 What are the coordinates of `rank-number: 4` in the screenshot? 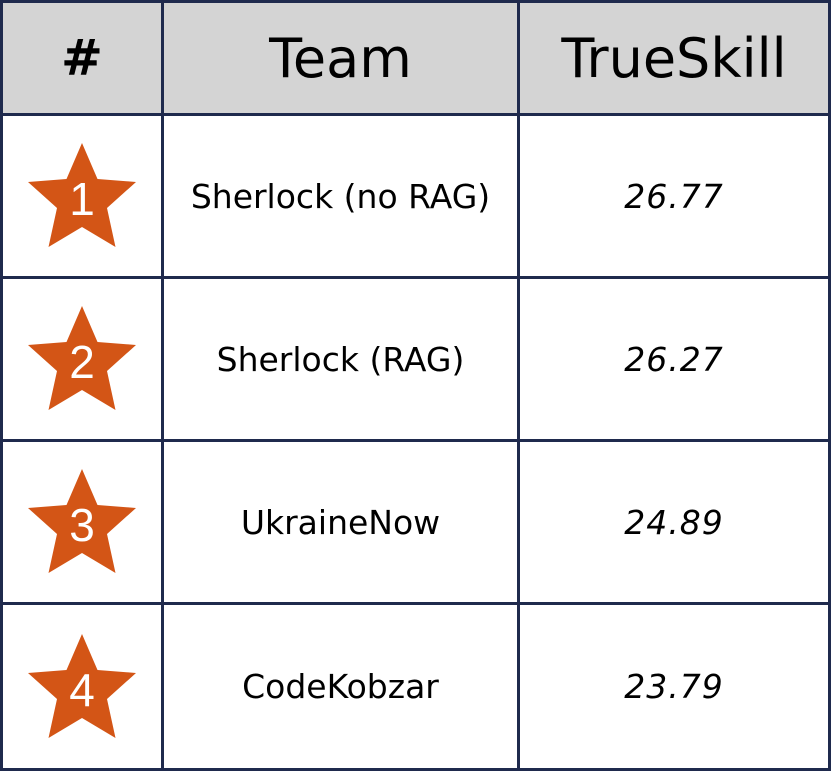 It's located at (82, 689).